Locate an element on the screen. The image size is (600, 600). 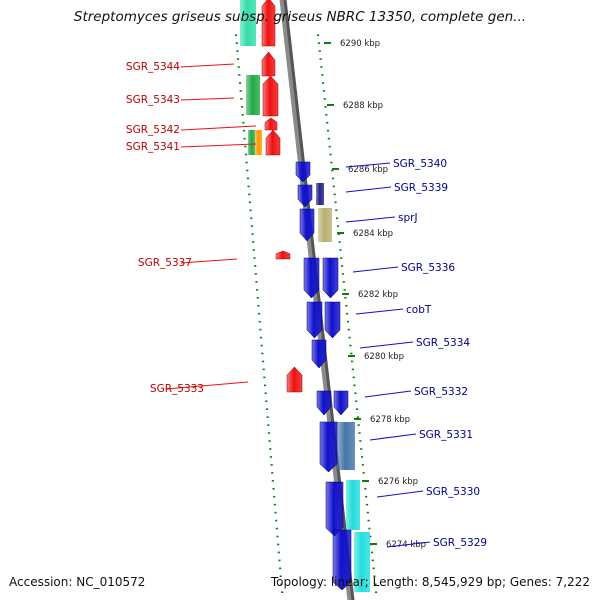
reverse-gene-label: SGR_5330 is located at coordinates (453, 492).